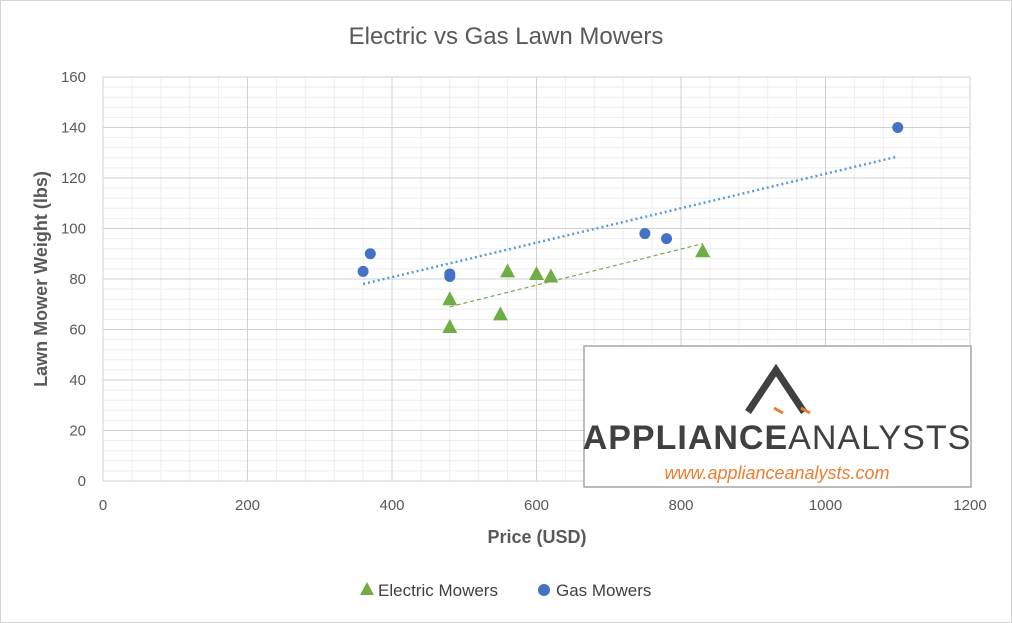 Image resolution: width=1012 pixels, height=623 pixels. What do you see at coordinates (536, 537) in the screenshot?
I see `x-axis-label: Price (USD)` at bounding box center [536, 537].